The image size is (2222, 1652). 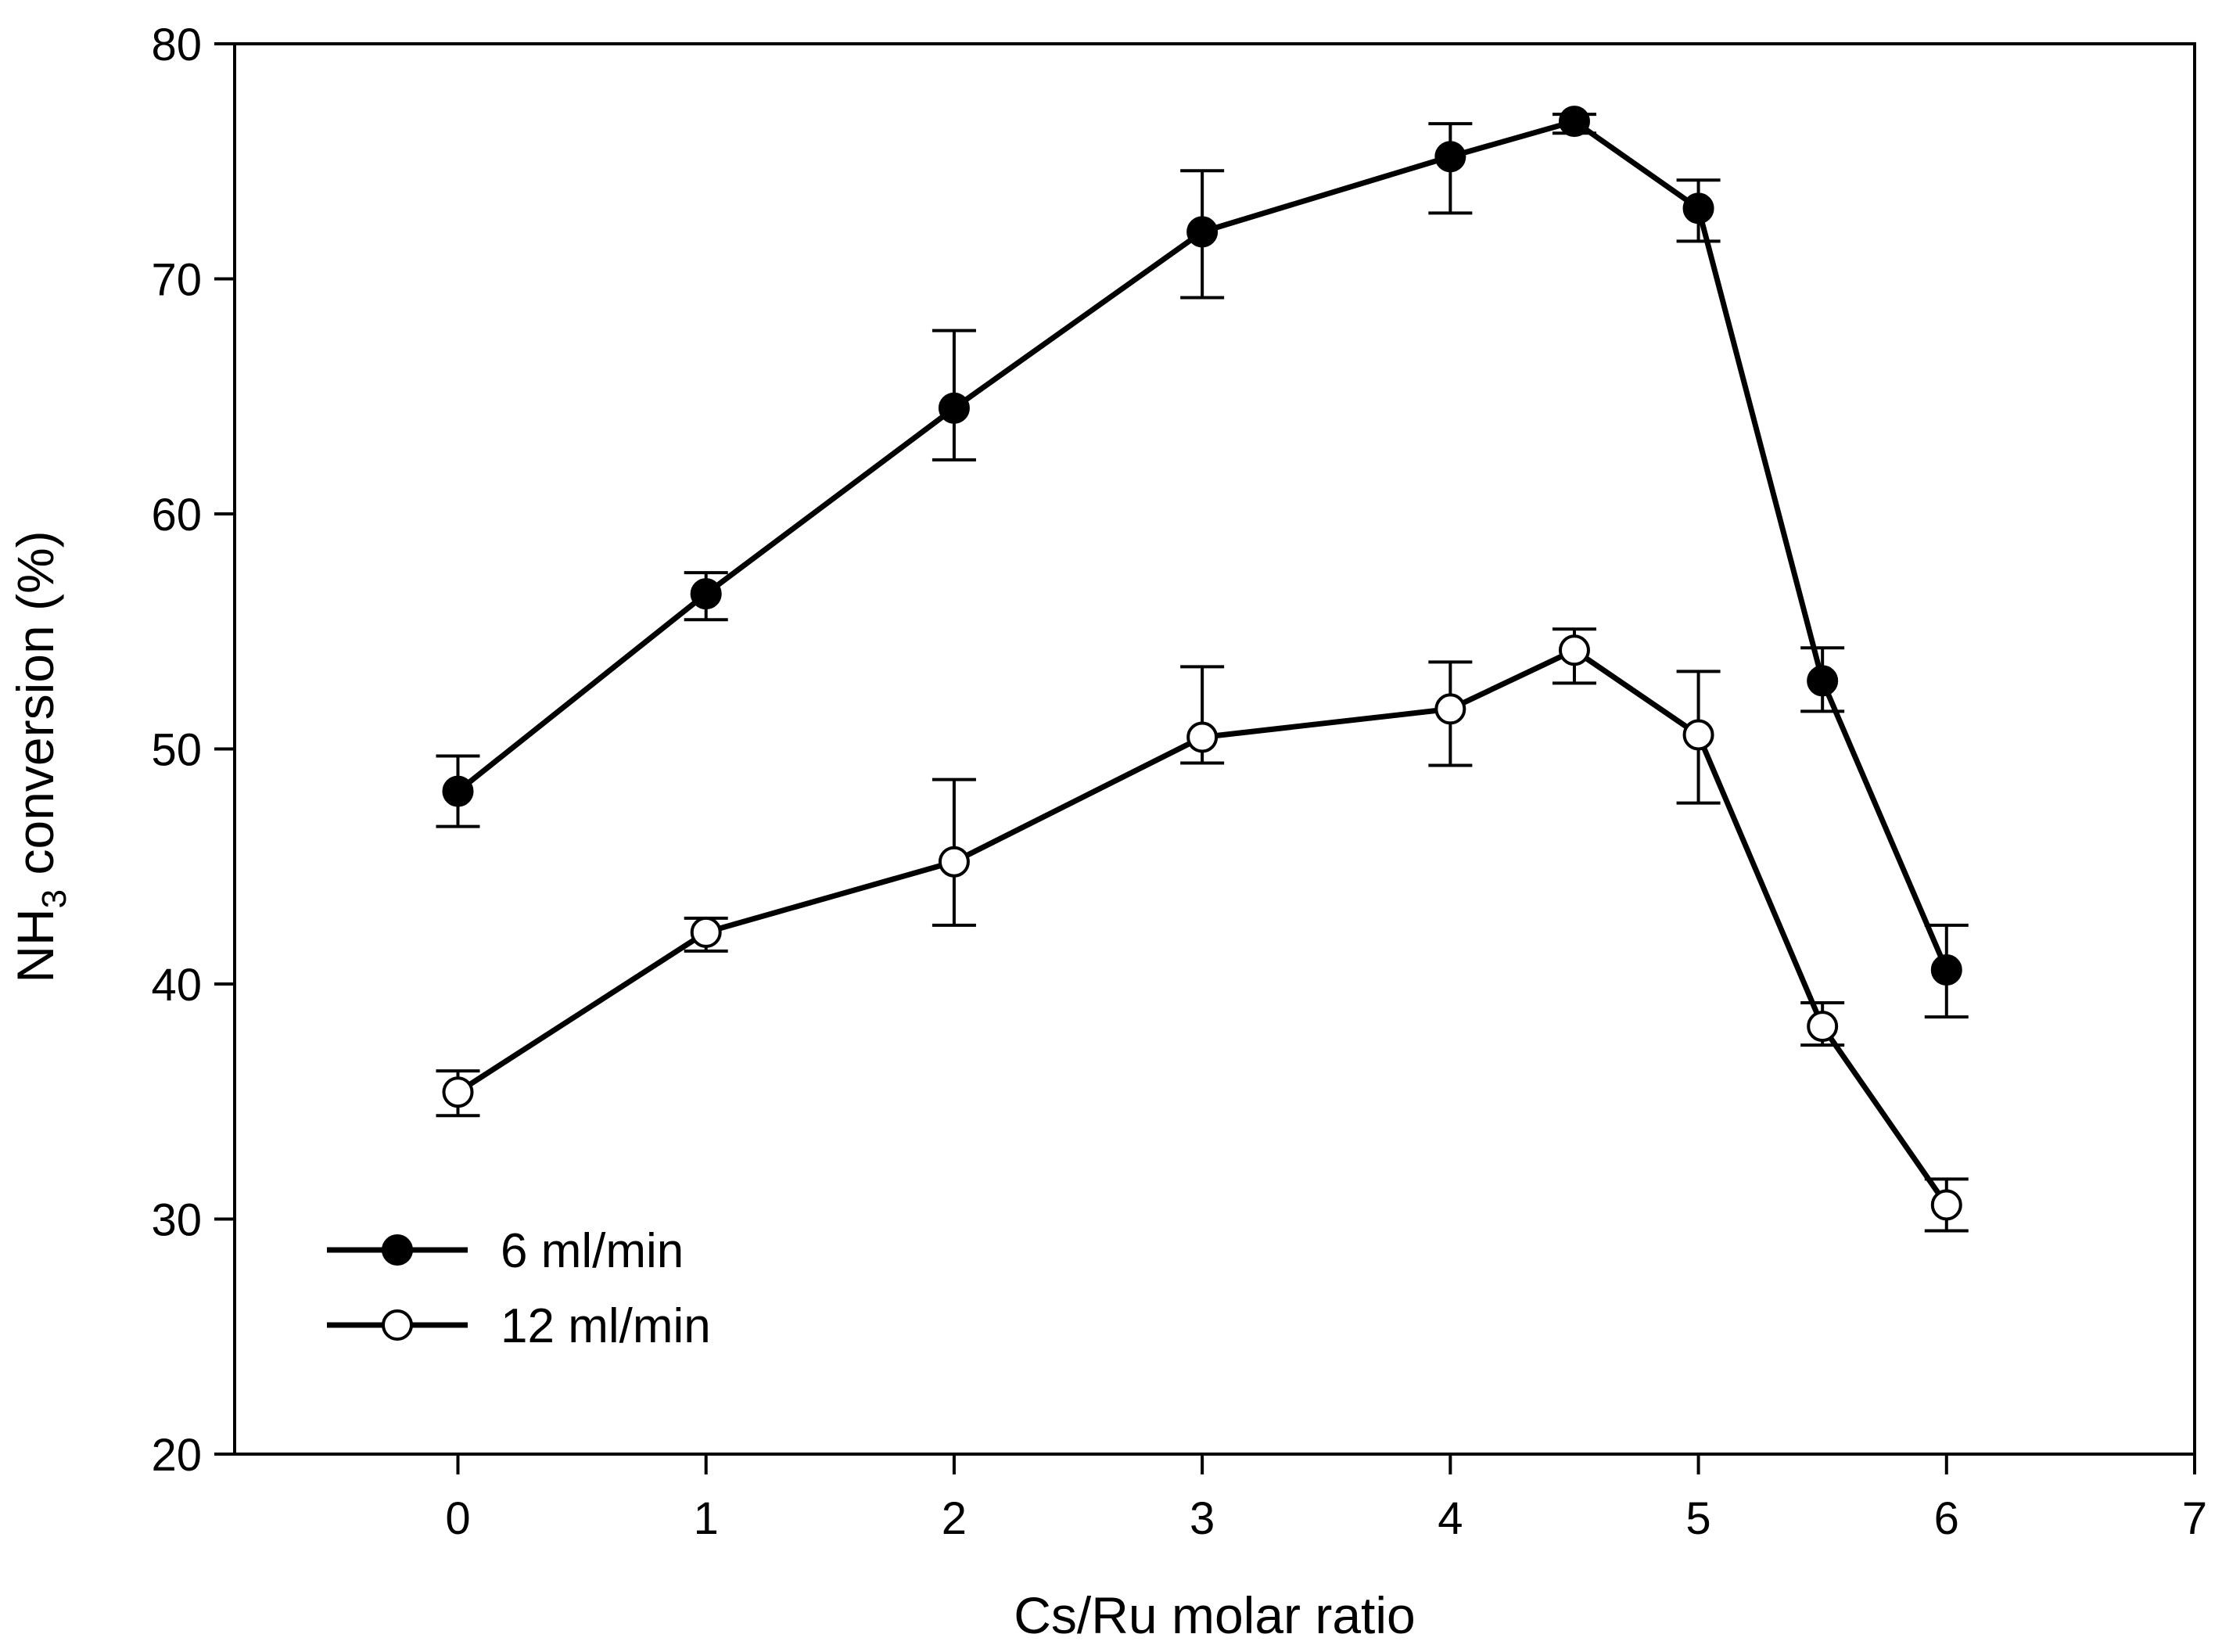 What do you see at coordinates (457, 1519) in the screenshot?
I see `x-tick-label: 0` at bounding box center [457, 1519].